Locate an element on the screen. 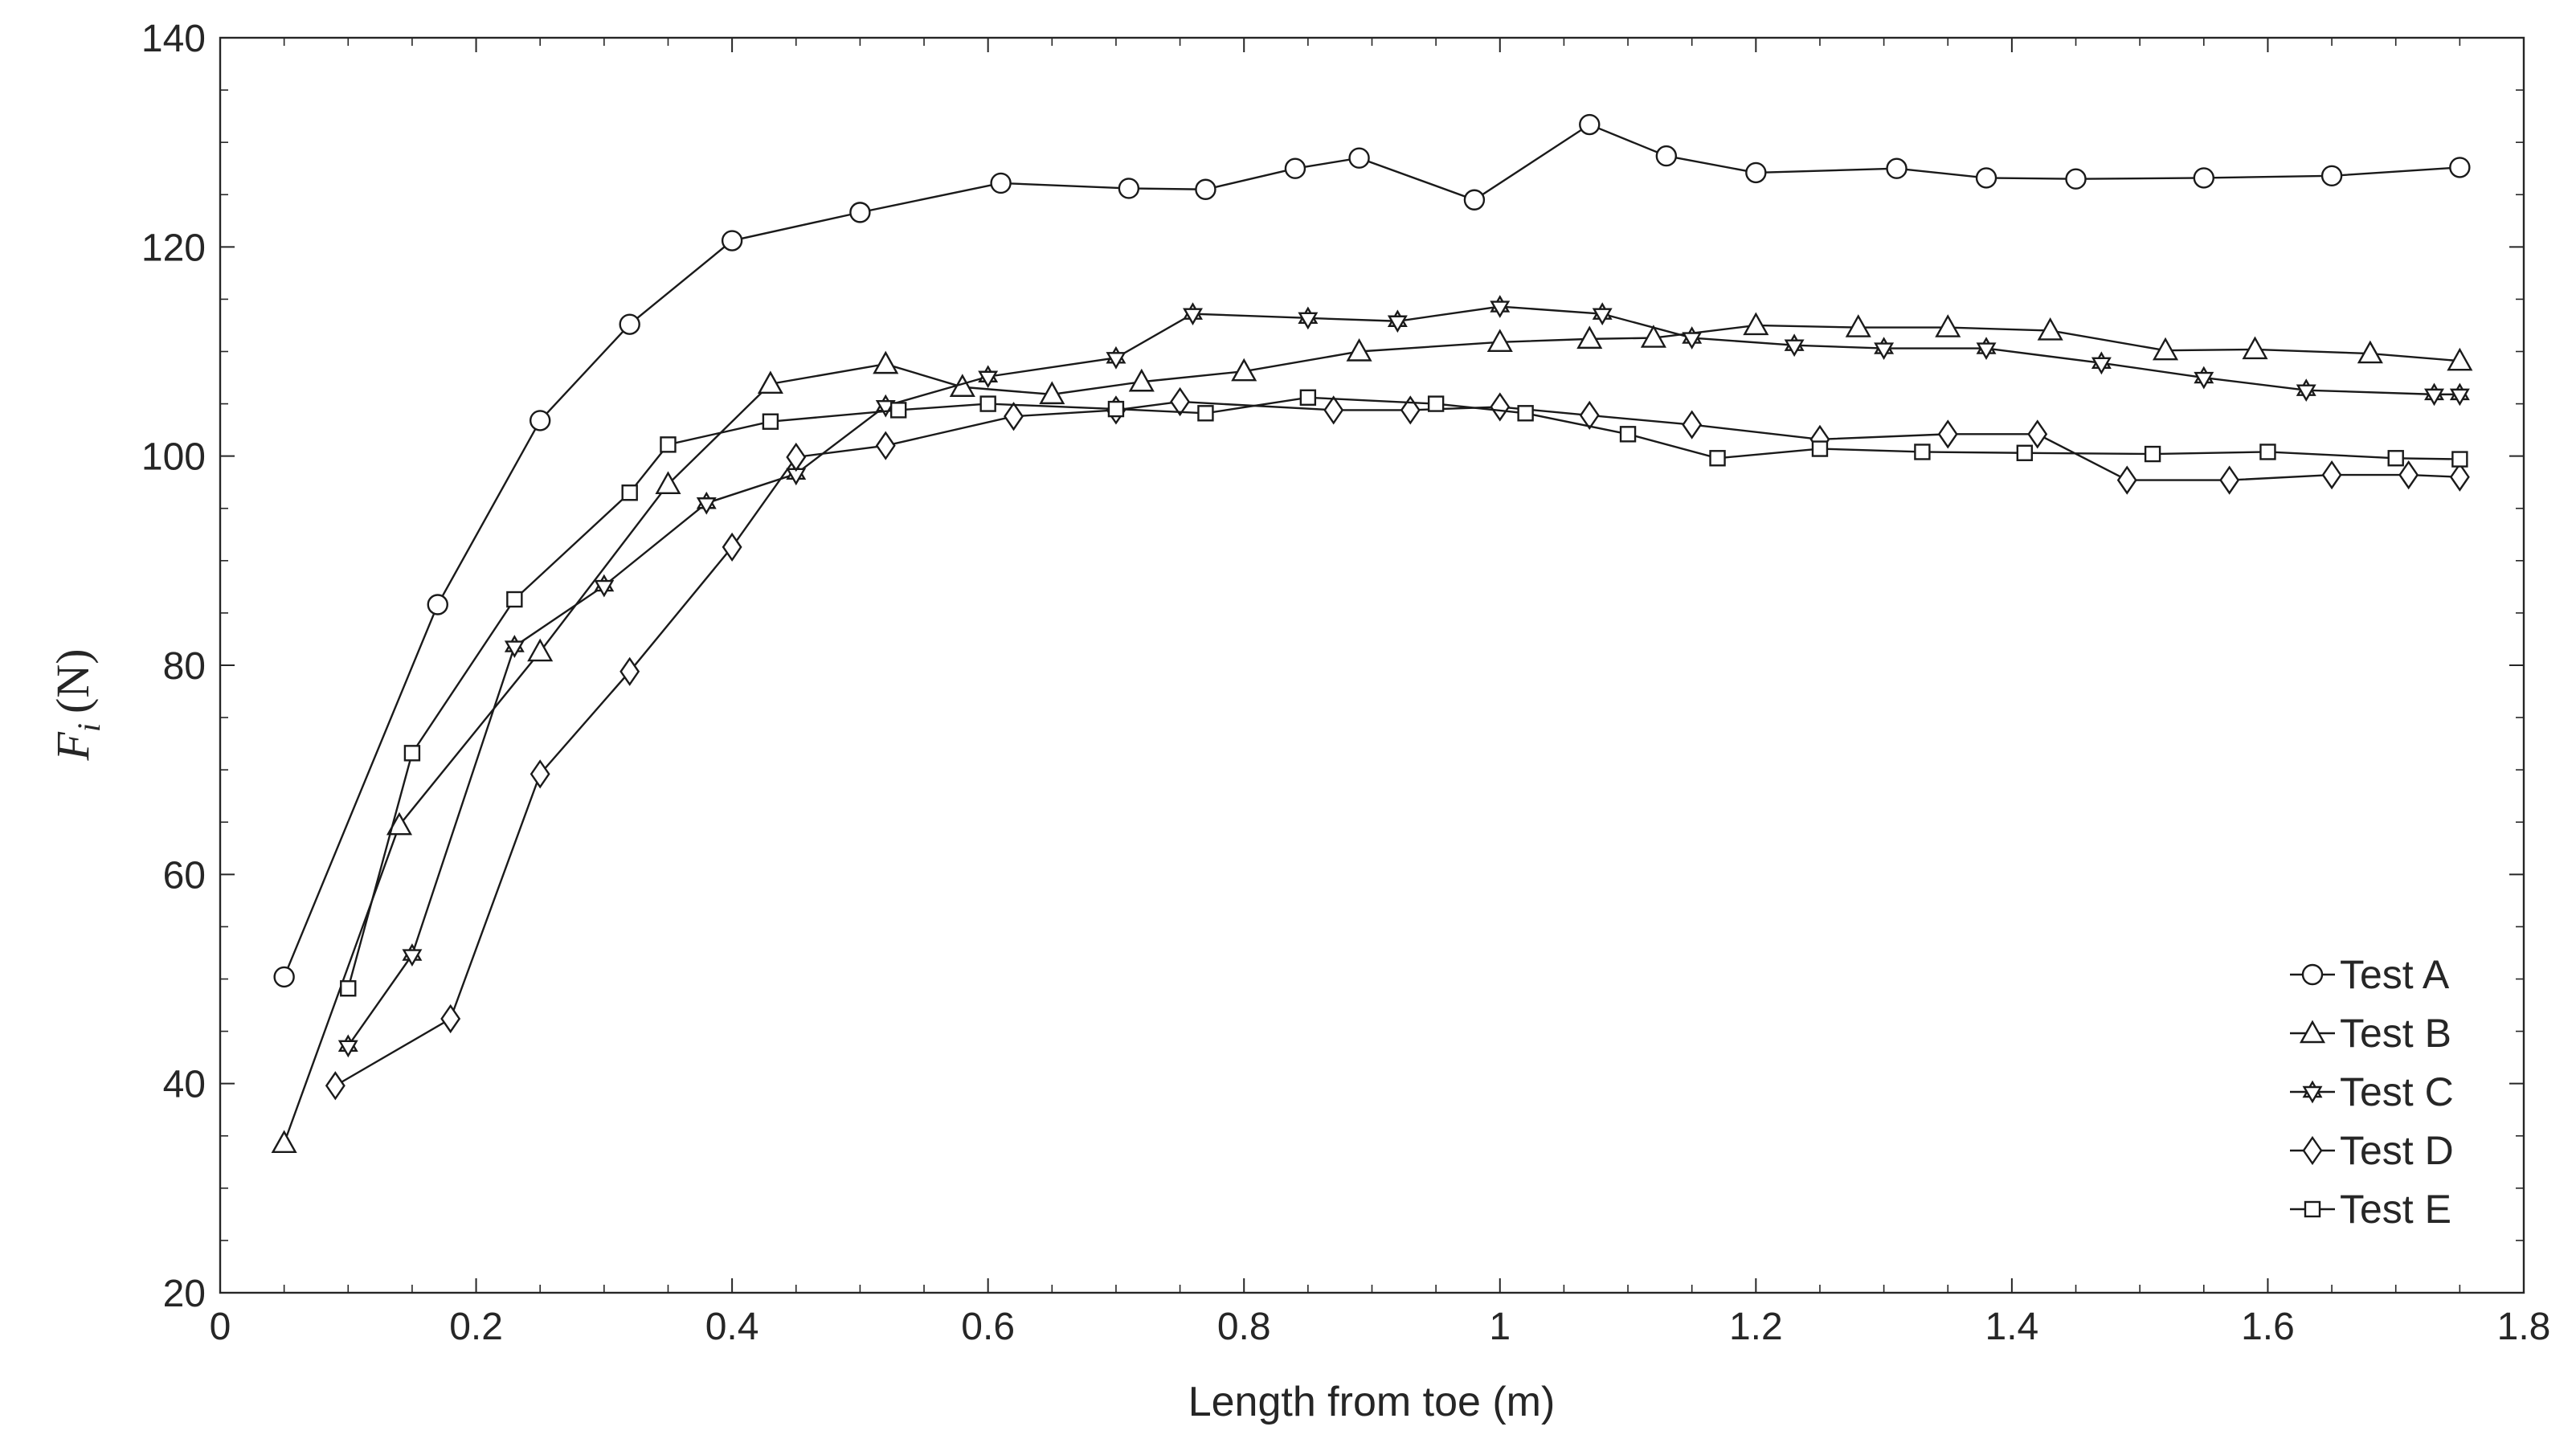  legend-item-test-d: Test D is located at coordinates (2372, 1151).